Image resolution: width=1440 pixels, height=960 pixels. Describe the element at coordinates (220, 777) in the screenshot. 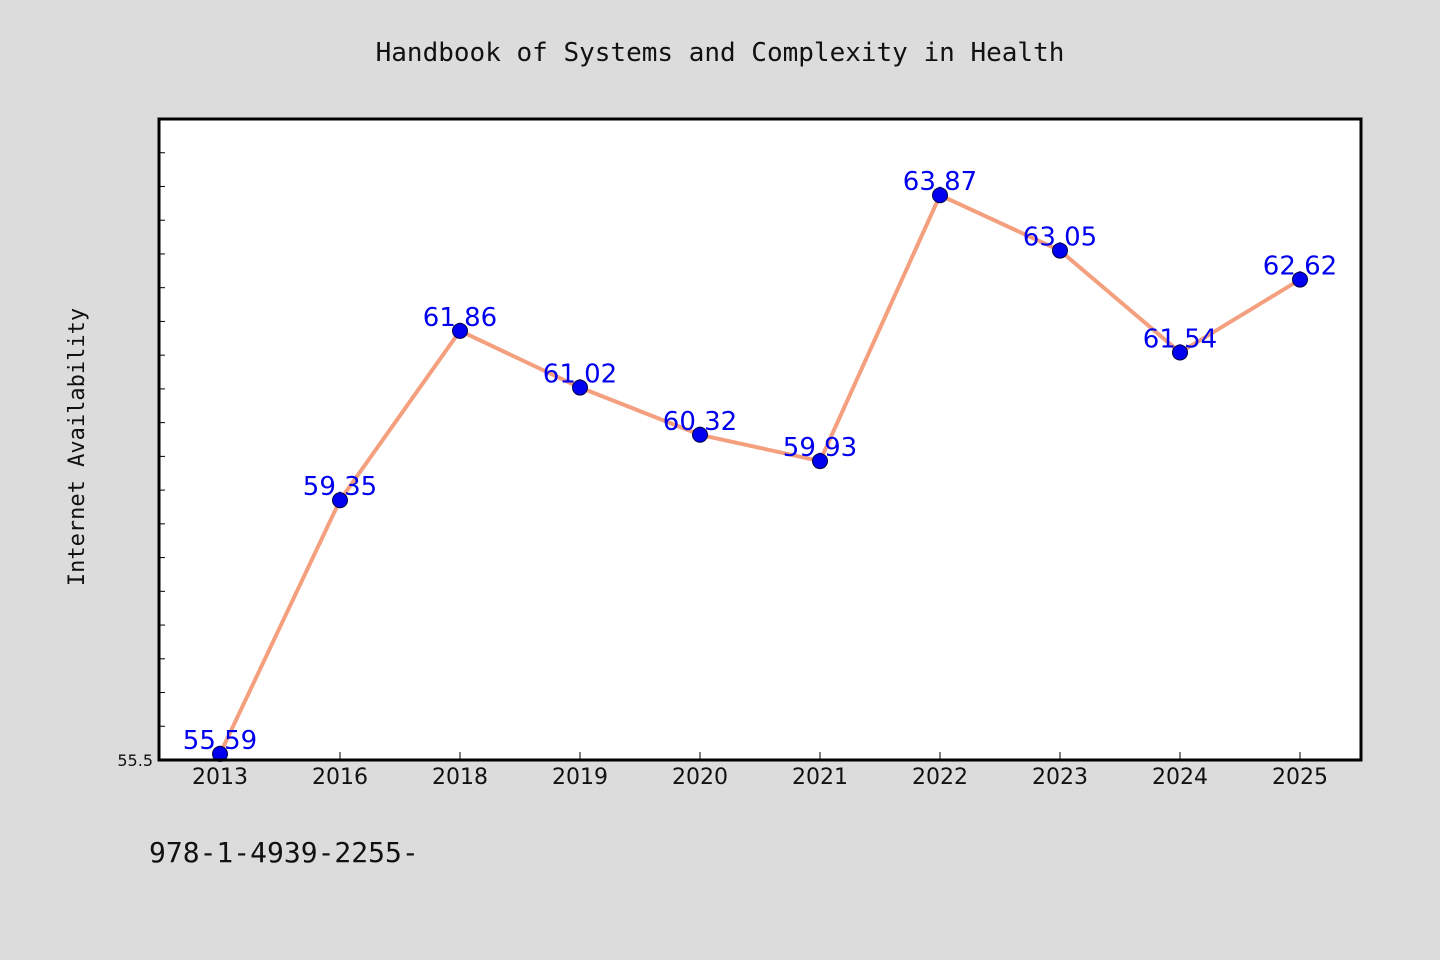

I see `x-tick-label: 2013` at that location.